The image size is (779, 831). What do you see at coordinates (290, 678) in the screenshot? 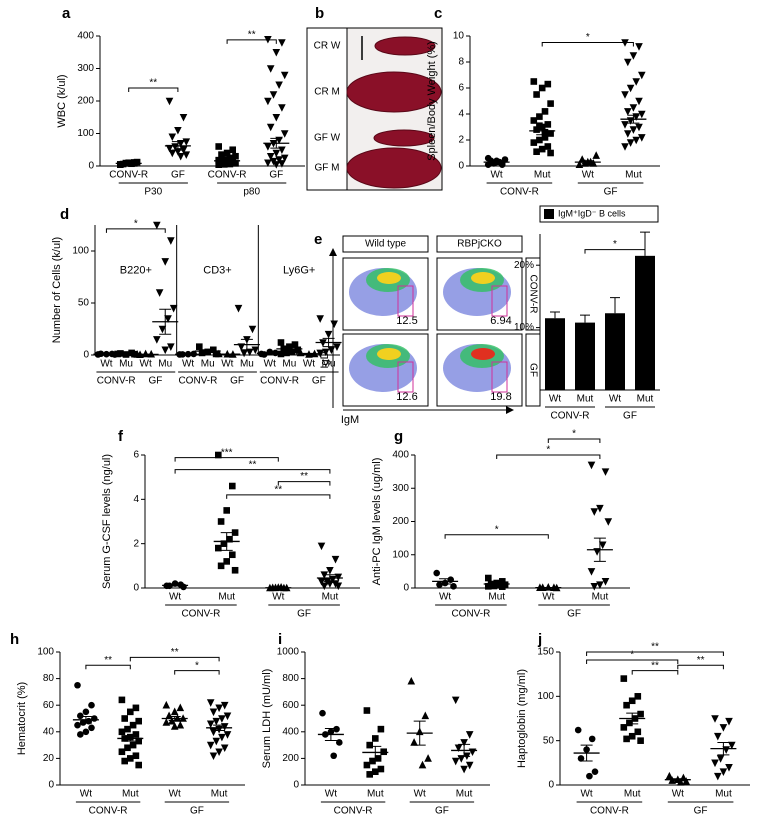
I see `y-tick-label: 800` at bounding box center [290, 678].